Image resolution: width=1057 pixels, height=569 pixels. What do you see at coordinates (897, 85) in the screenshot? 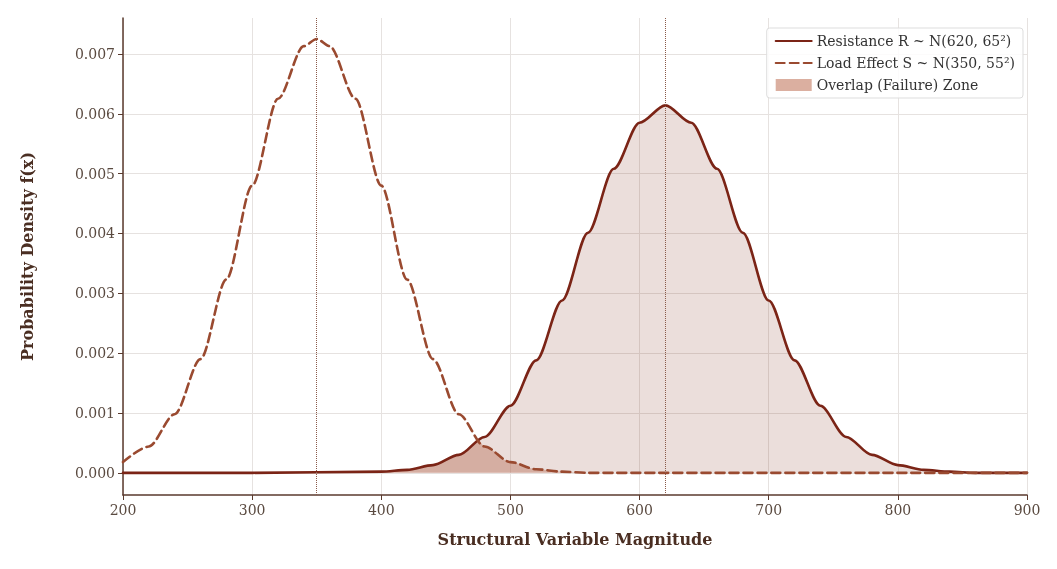
I see `legend-label: Overlap (Failure) Zone` at bounding box center [897, 85].